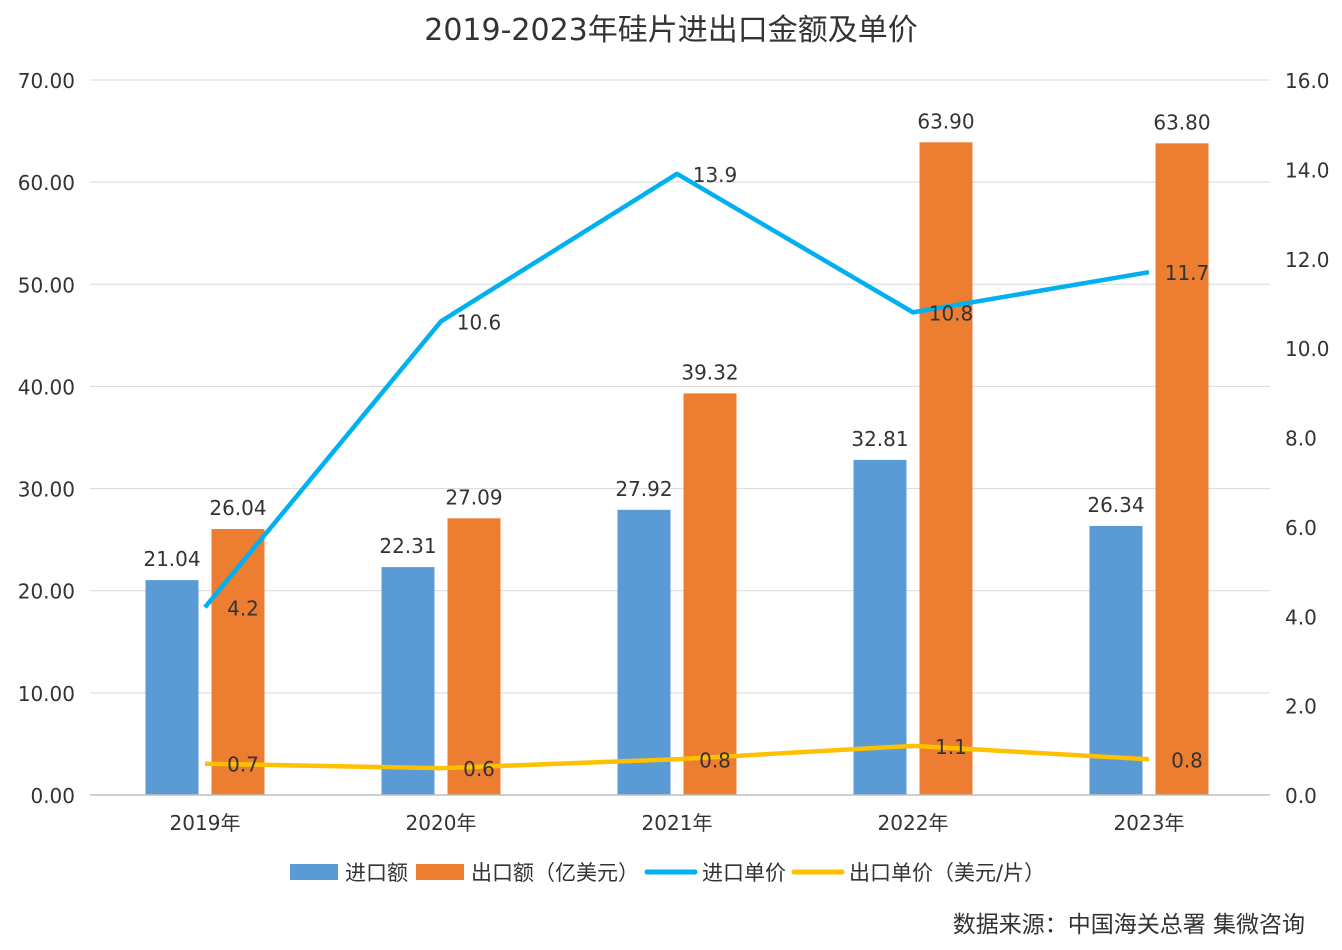 The width and height of the screenshot is (1342, 950). What do you see at coordinates (171, 559) in the screenshot?
I see `bar-label: 21.04` at bounding box center [171, 559].